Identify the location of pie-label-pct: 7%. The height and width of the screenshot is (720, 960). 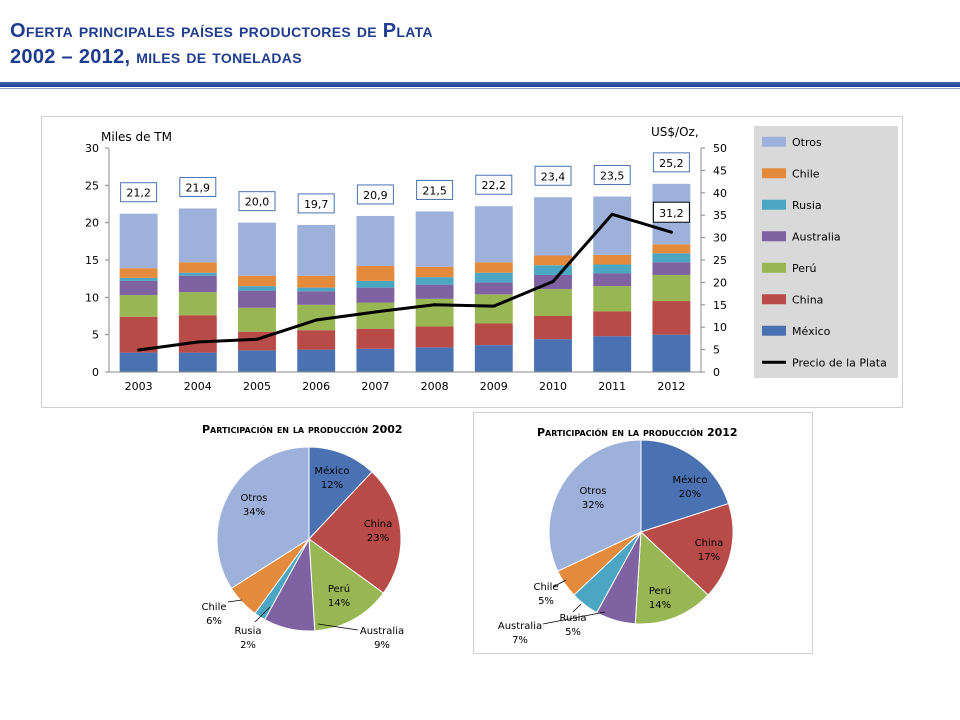
(520, 640).